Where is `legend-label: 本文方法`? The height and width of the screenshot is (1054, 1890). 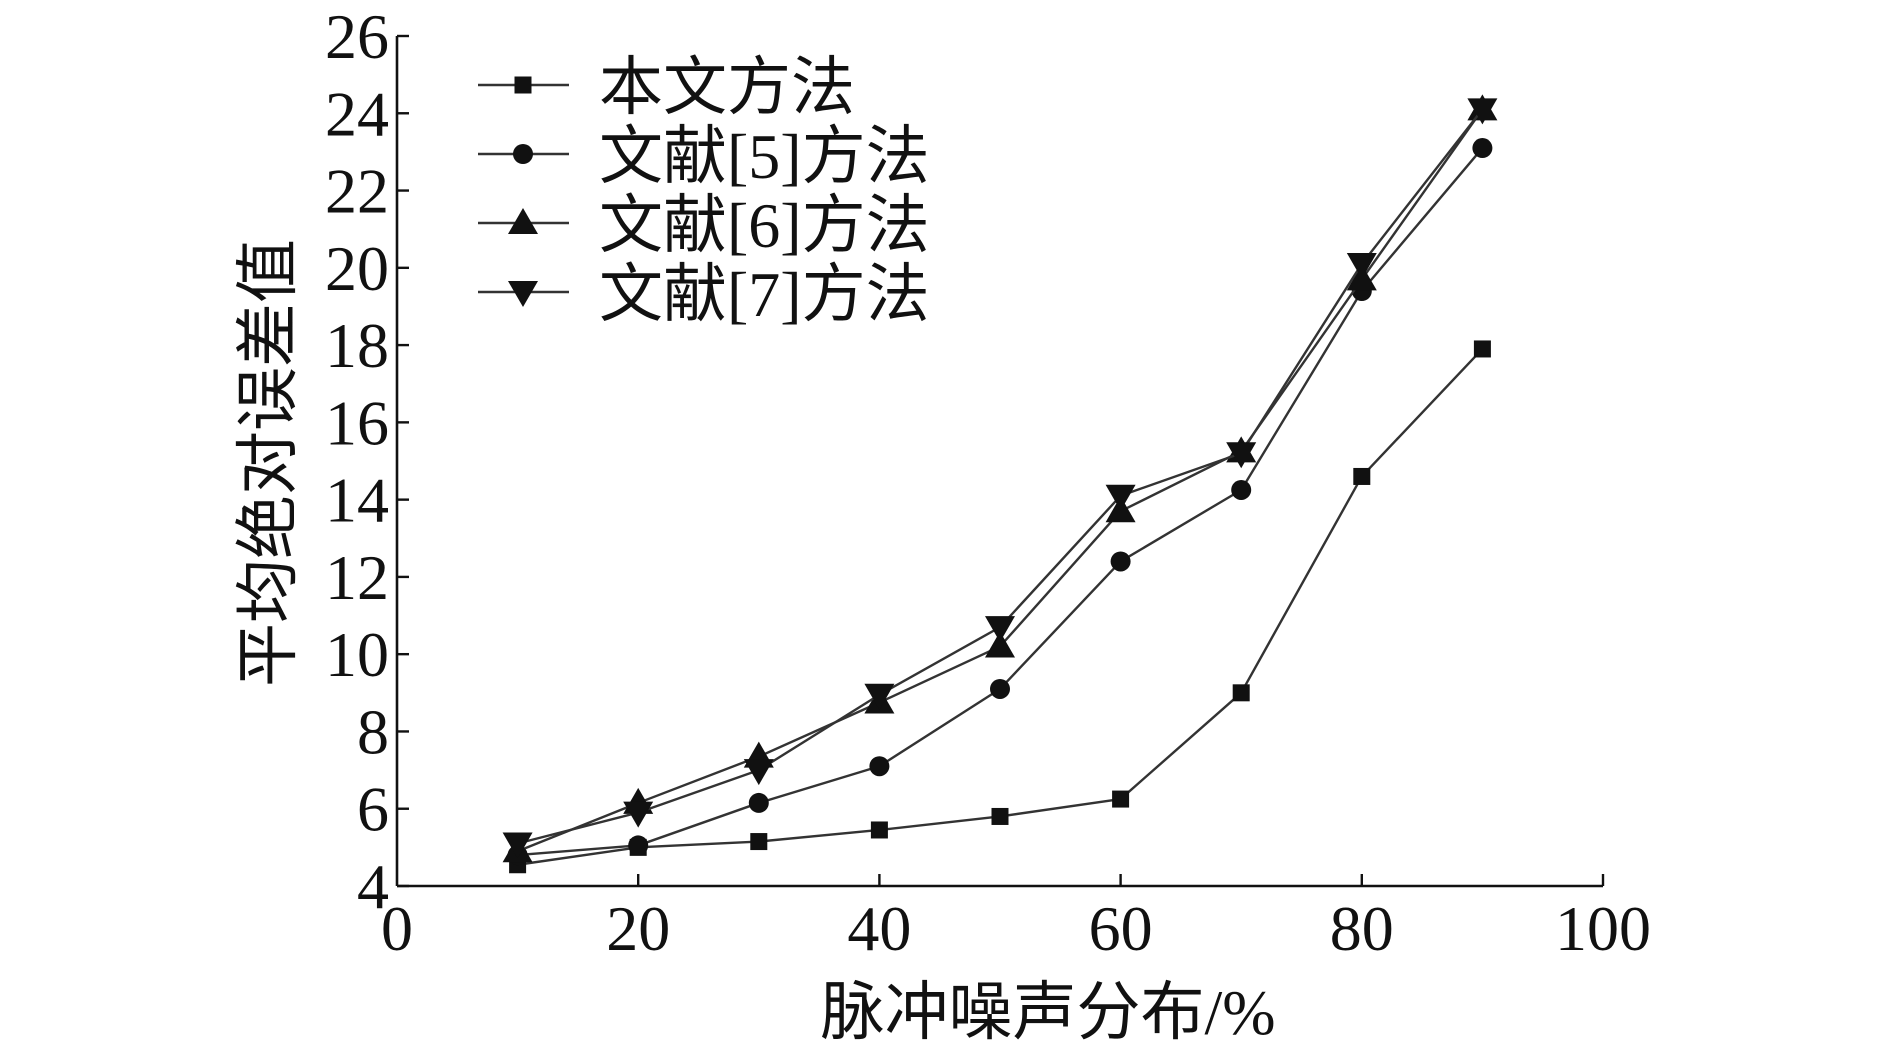 legend-label: 本文方法 is located at coordinates (727, 87).